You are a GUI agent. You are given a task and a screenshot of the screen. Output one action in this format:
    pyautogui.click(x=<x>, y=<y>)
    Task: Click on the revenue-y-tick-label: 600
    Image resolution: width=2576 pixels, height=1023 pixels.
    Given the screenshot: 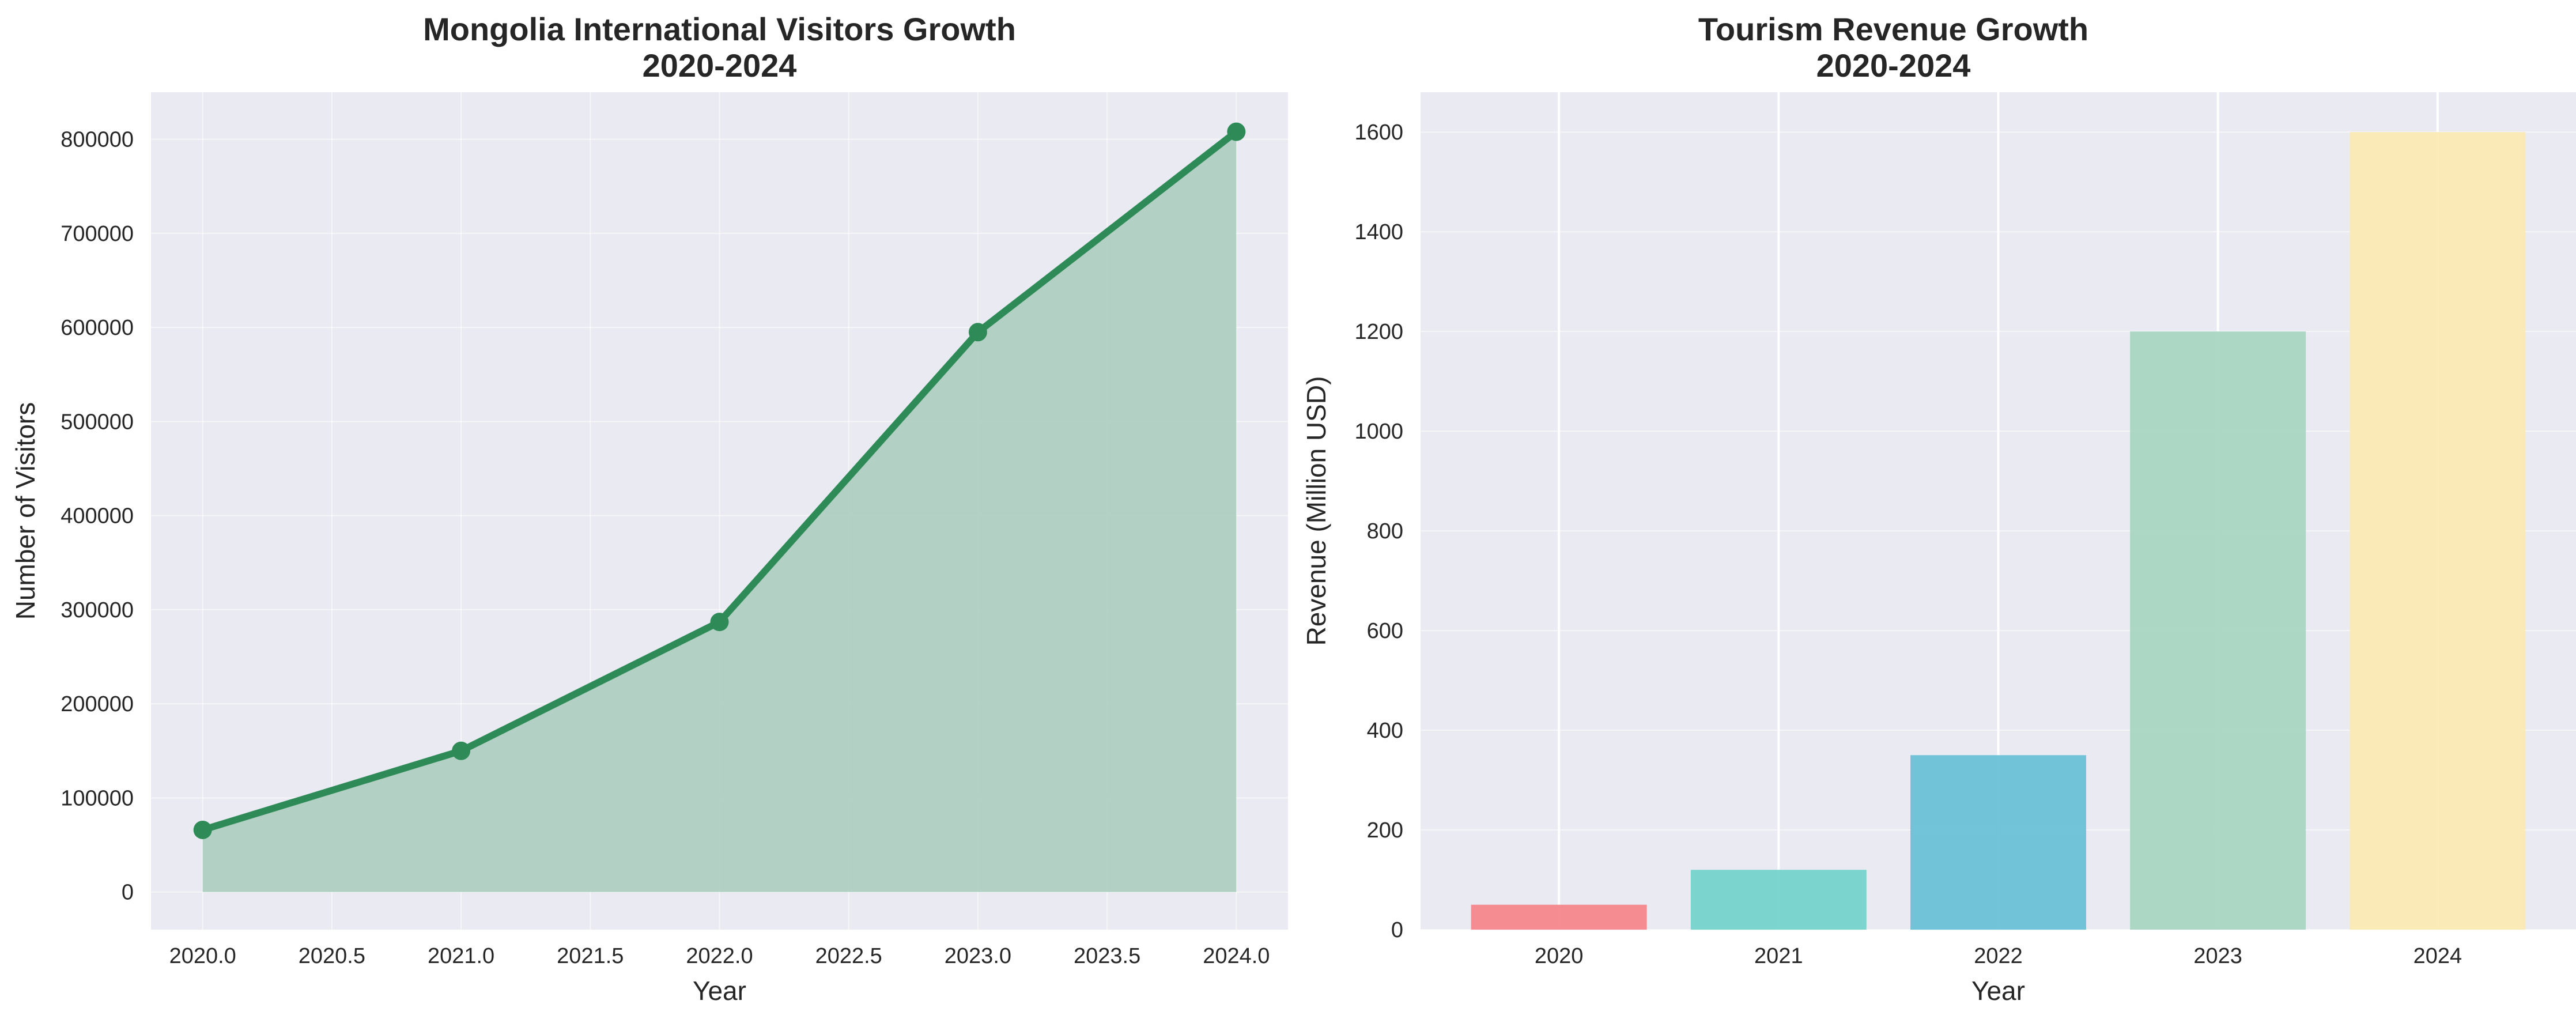 What is the action you would take?
    pyautogui.click(x=1385, y=631)
    